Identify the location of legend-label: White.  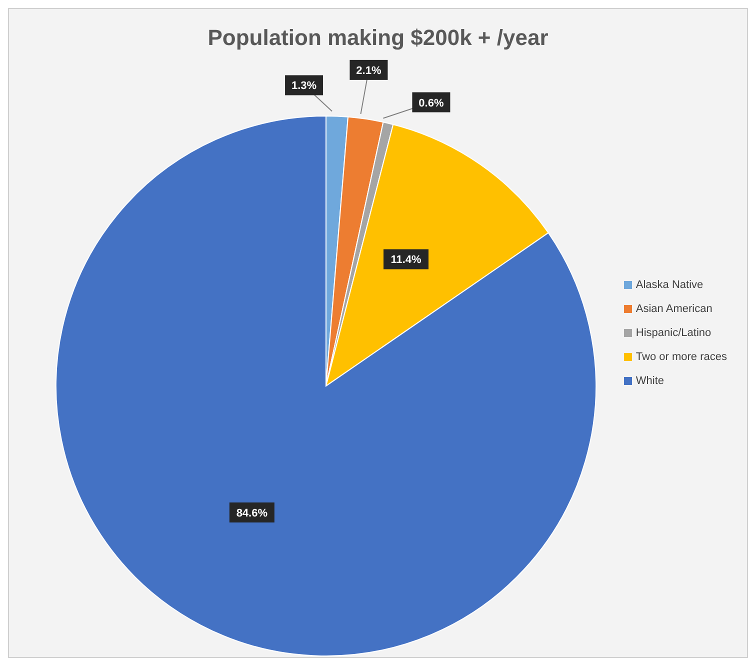
(650, 381).